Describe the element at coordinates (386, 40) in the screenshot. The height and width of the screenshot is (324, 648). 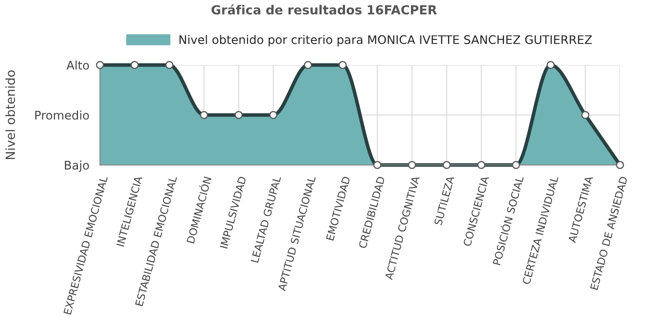
I see `legend-label: Nivel obtenido por criterio para MONICA IVETTE SANCHEZ GUTIERREZ` at that location.